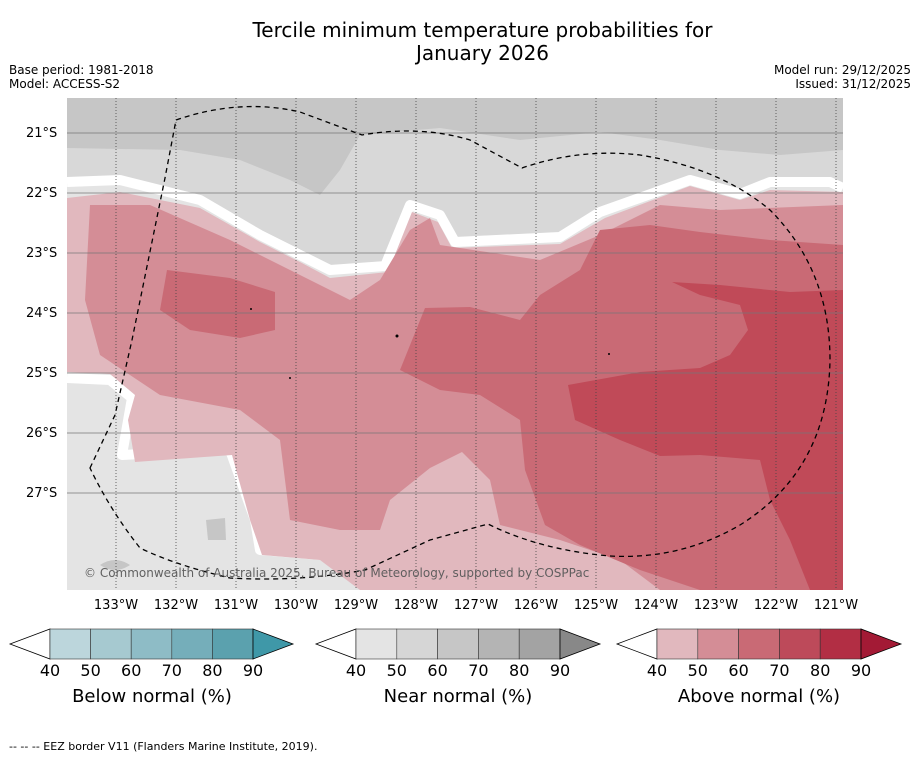 The height and width of the screenshot is (758, 919). I want to click on lat-label-23s: 23°S, so click(42, 253).